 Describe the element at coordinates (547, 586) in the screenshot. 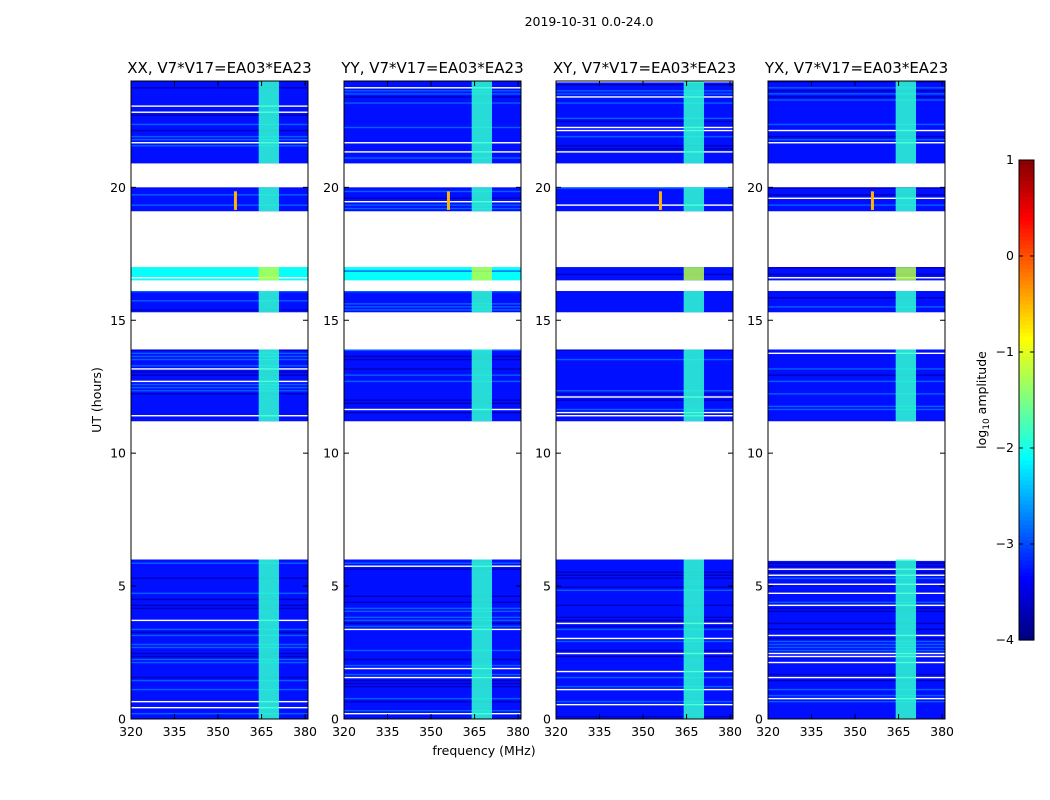

I see `y-tick-label: 5` at that location.